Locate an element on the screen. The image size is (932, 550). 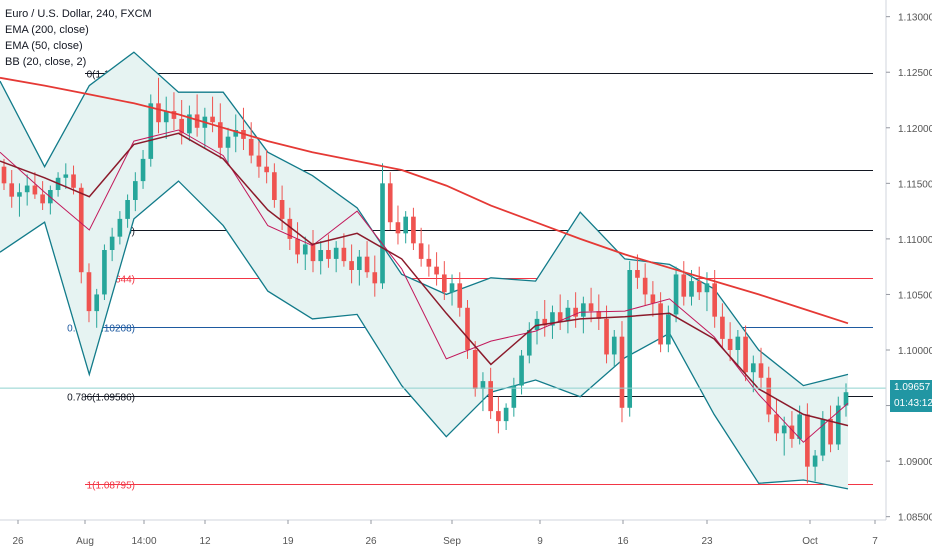
price-tick-label: 1.09000 is located at coordinates (915, 462).